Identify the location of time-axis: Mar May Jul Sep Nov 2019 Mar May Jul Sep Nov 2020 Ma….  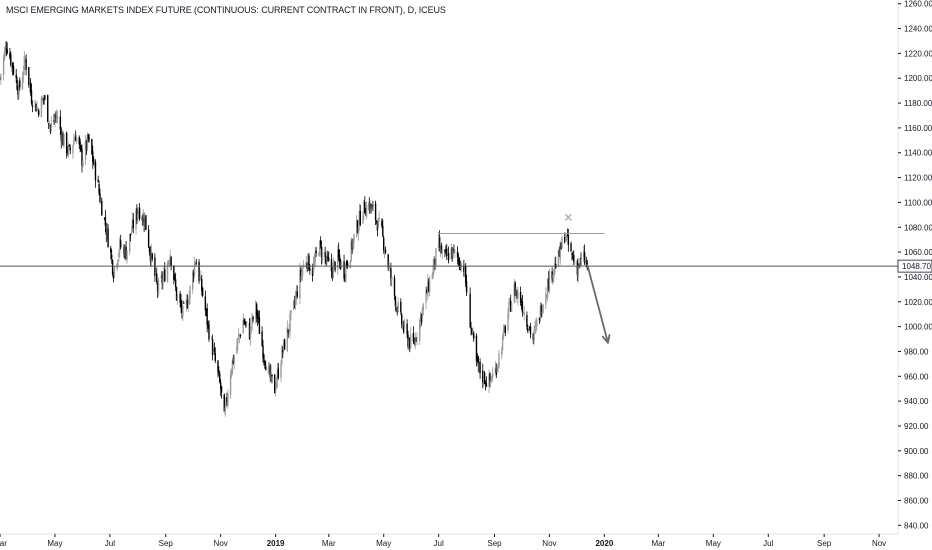
(443, 541).